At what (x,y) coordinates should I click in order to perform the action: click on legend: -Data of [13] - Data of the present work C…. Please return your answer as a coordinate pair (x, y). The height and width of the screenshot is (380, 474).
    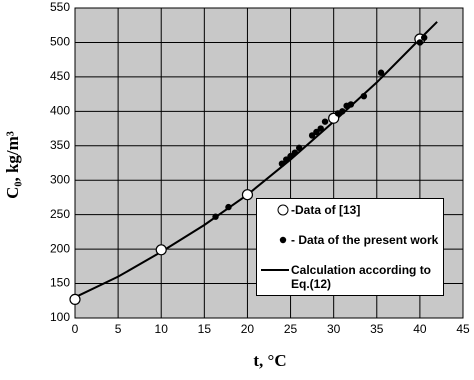
    Looking at the image, I should click on (350, 247).